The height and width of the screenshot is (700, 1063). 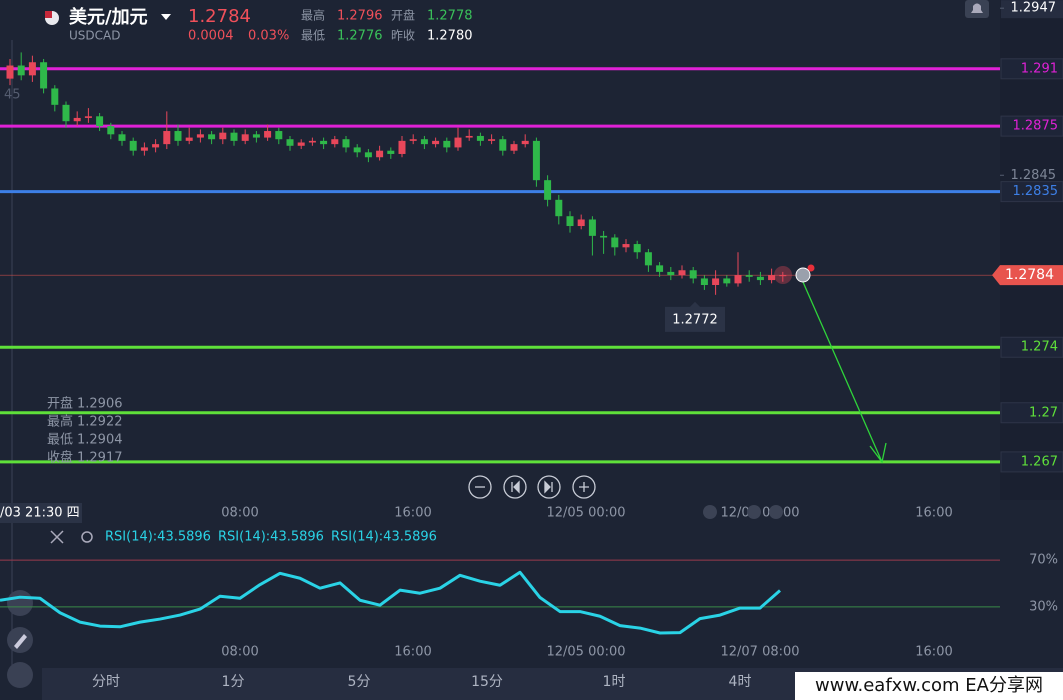 I want to click on rsi-legend: RSI(14):43.5896, so click(x=158, y=537).